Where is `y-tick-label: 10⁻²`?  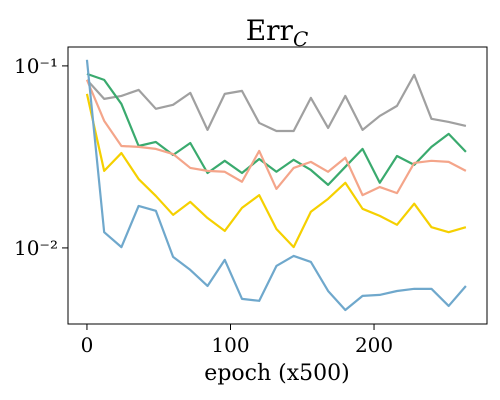 y-tick-label: 10⁻² is located at coordinates (36, 248).